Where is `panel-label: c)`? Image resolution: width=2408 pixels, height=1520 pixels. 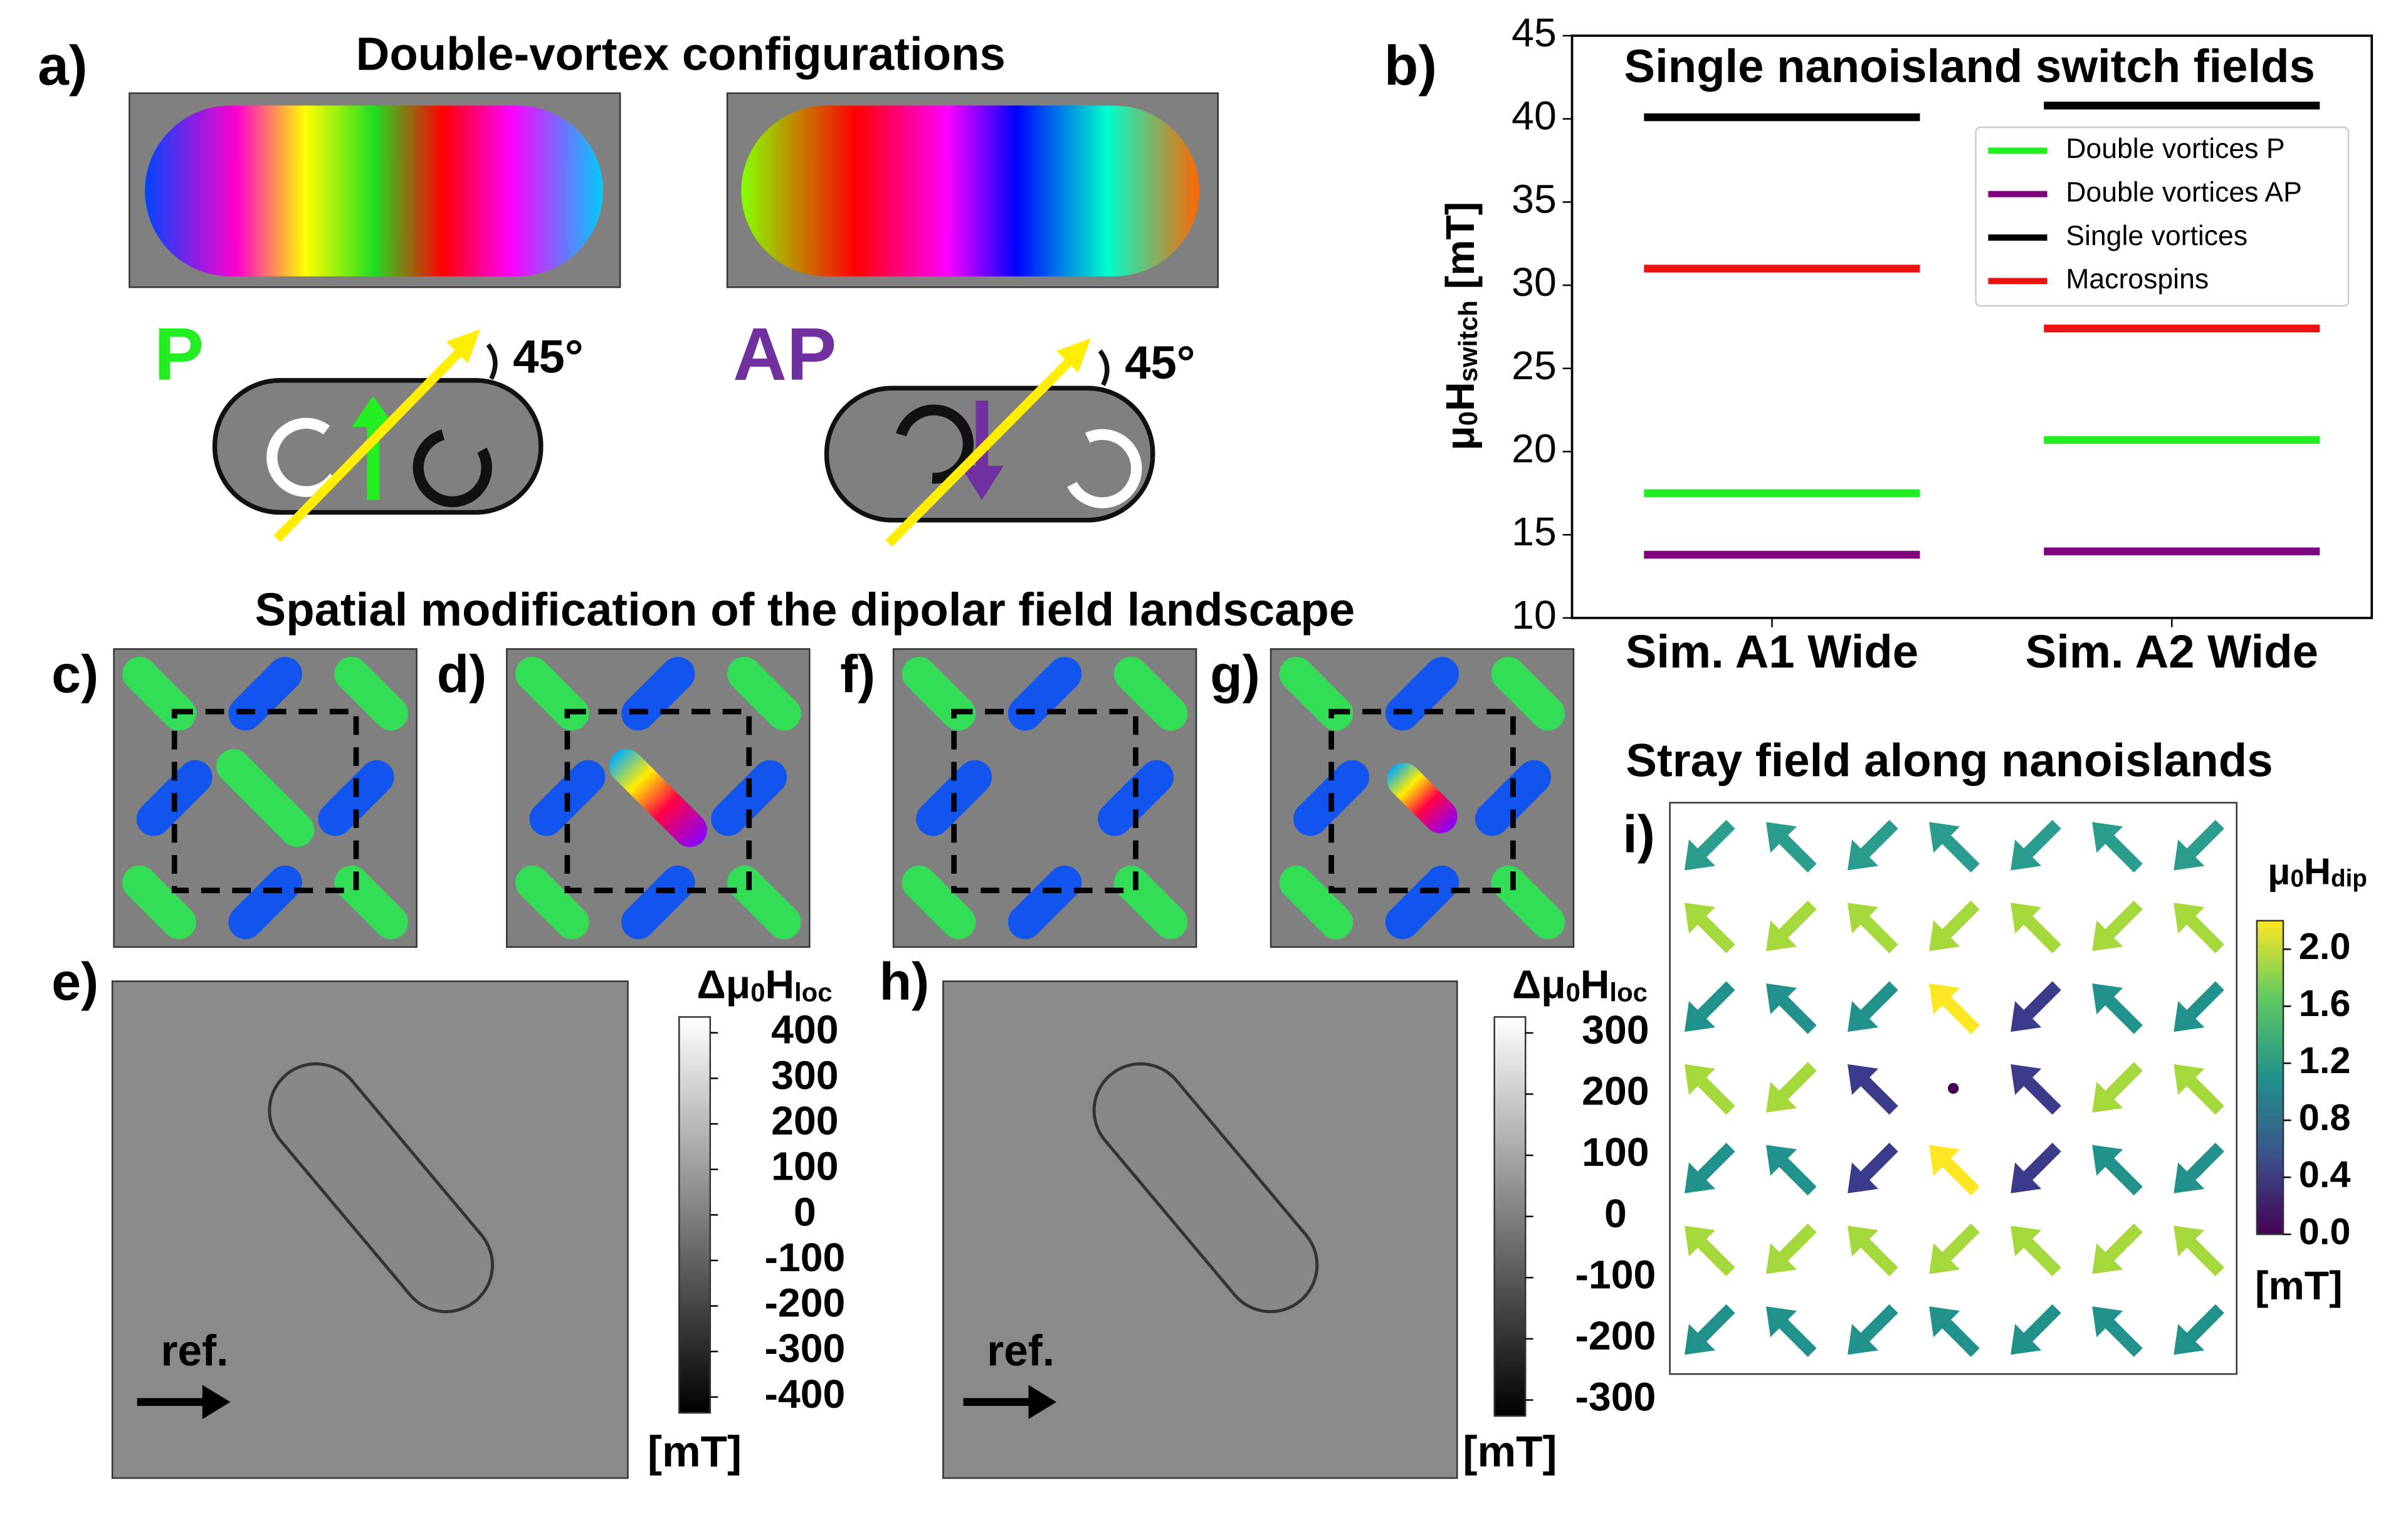 panel-label: c) is located at coordinates (74, 674).